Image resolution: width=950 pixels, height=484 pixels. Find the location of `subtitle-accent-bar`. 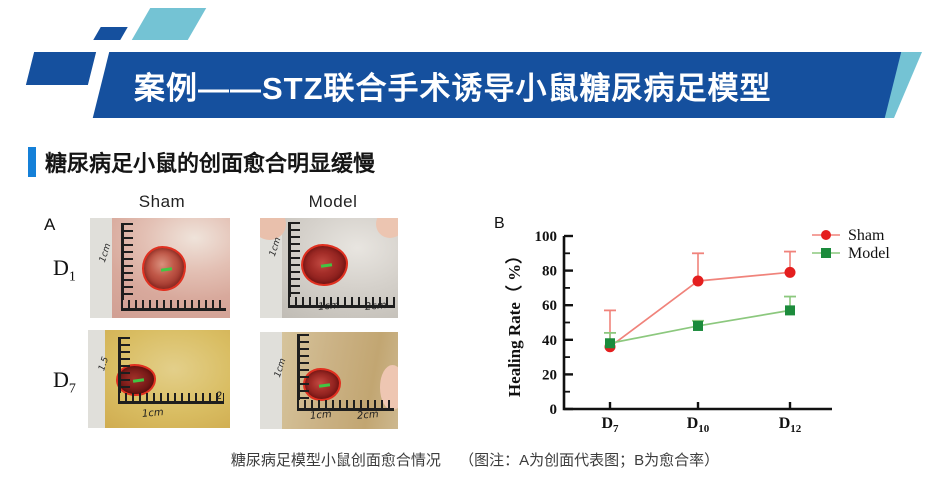

subtitle-accent-bar is located at coordinates (32, 162).